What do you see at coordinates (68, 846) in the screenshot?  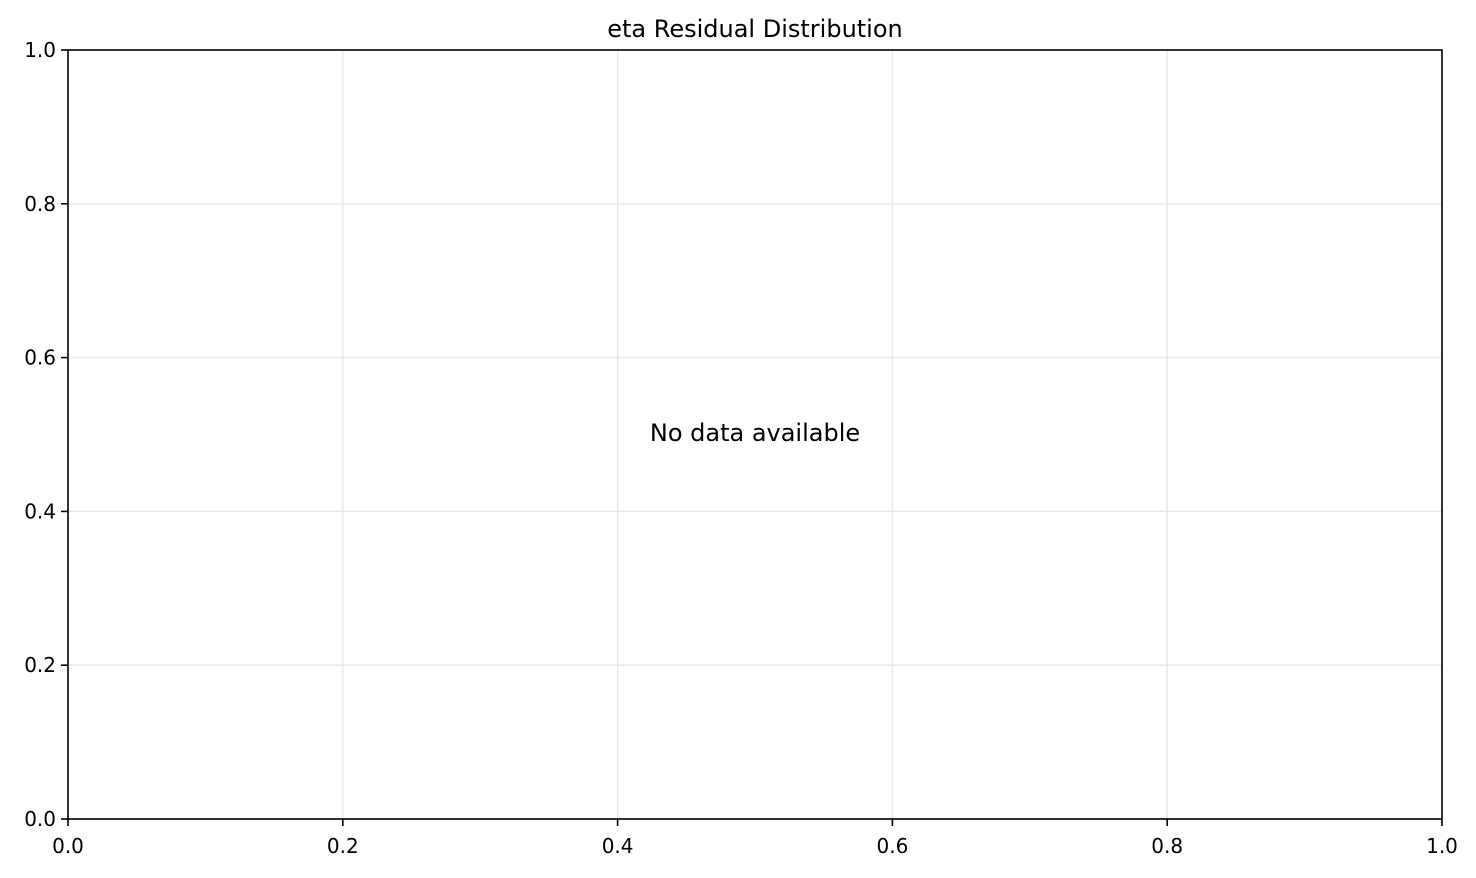 I see `x-tick-label: 0.0` at bounding box center [68, 846].